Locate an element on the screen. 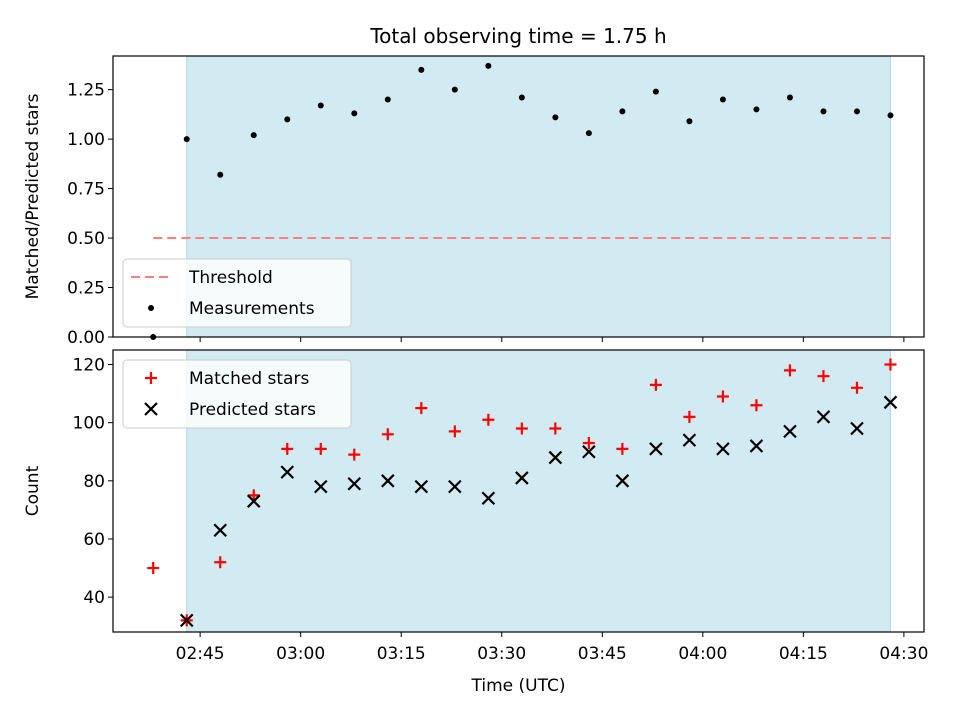 Image resolution: width=960 pixels, height=724 pixels. x-tick-label: 04:00 is located at coordinates (702, 654).